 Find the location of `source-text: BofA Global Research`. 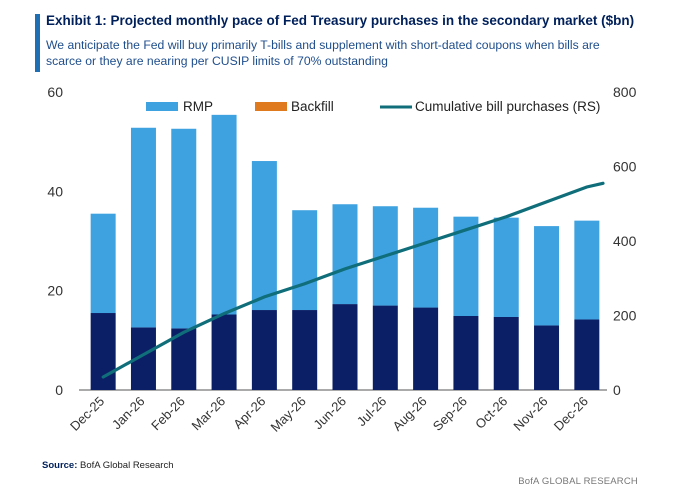

source-text: BofA Global Research is located at coordinates (125, 465).